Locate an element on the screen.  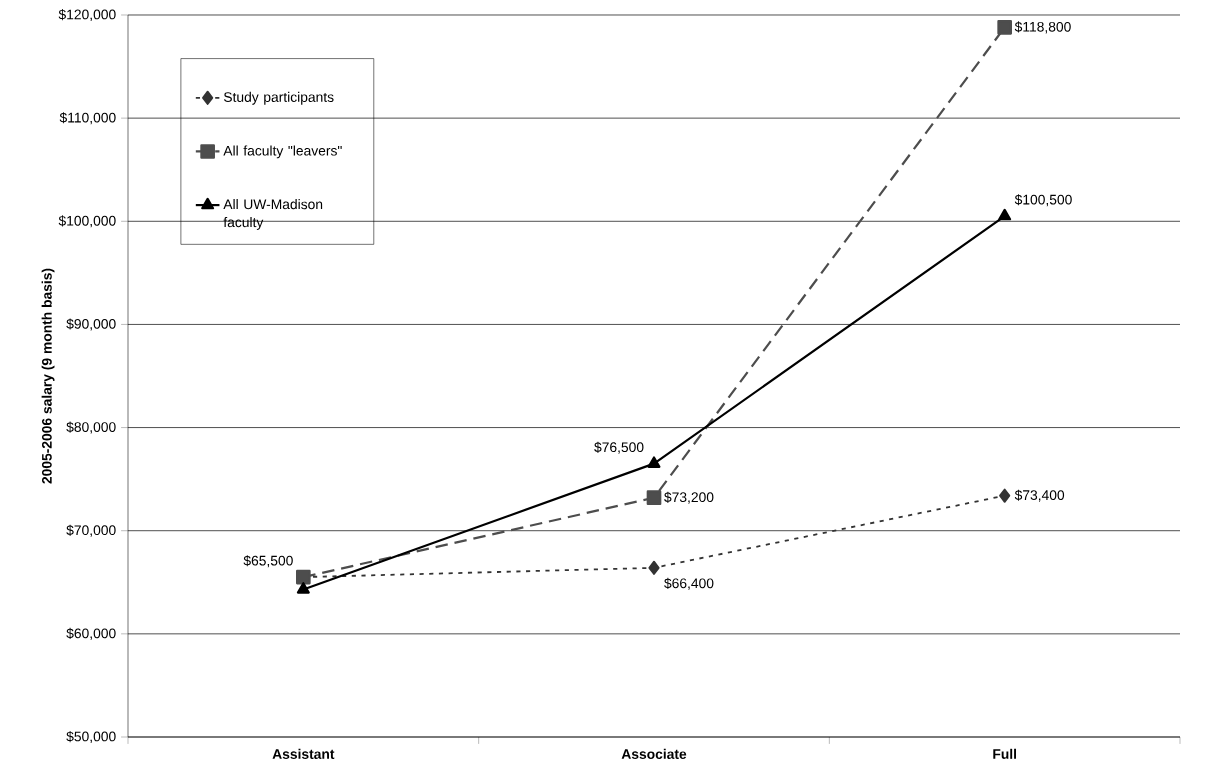
data-label: $76,500 is located at coordinates (619, 447).